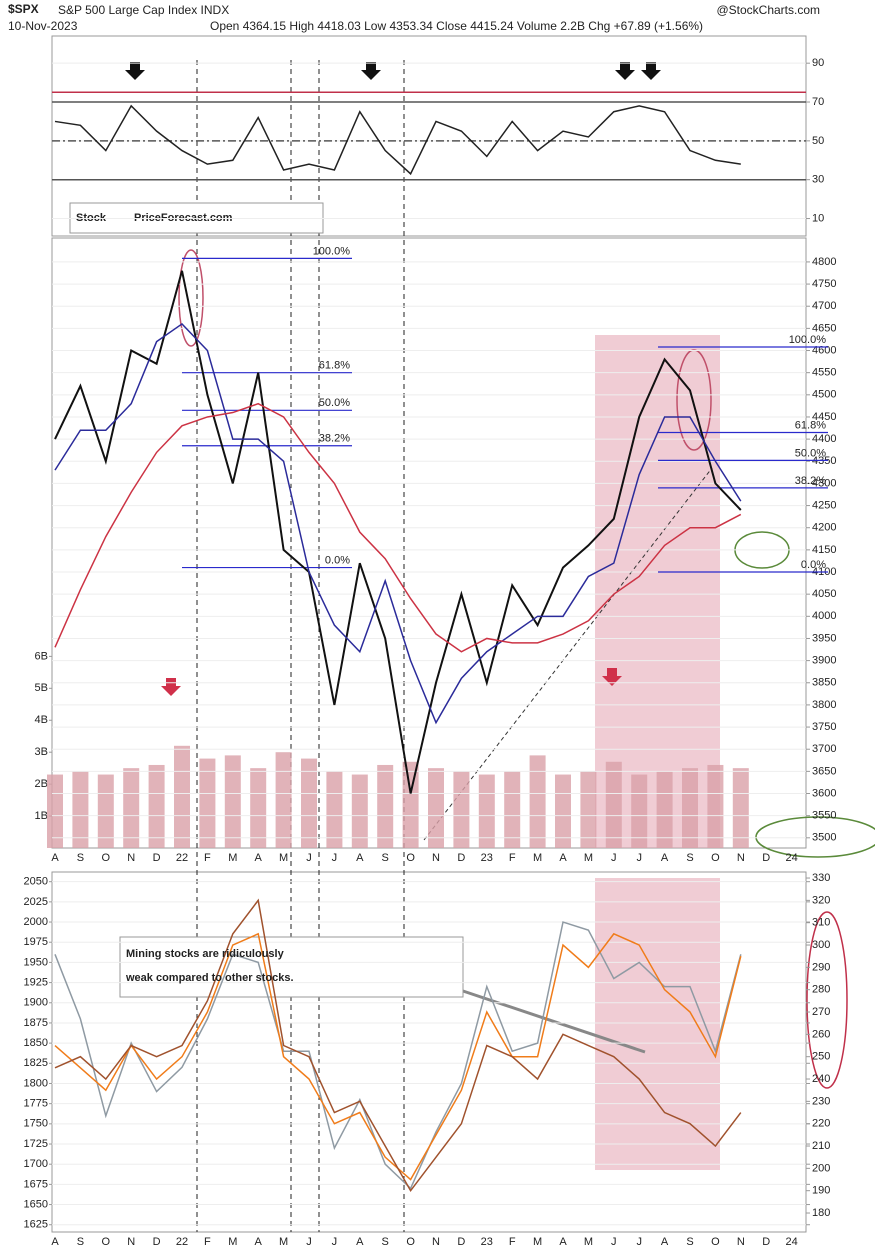 Image resolution: width=875 pixels, height=1250 pixels. Describe the element at coordinates (182, 1242) in the screenshot. I see `x-tick-label: 22` at that location.